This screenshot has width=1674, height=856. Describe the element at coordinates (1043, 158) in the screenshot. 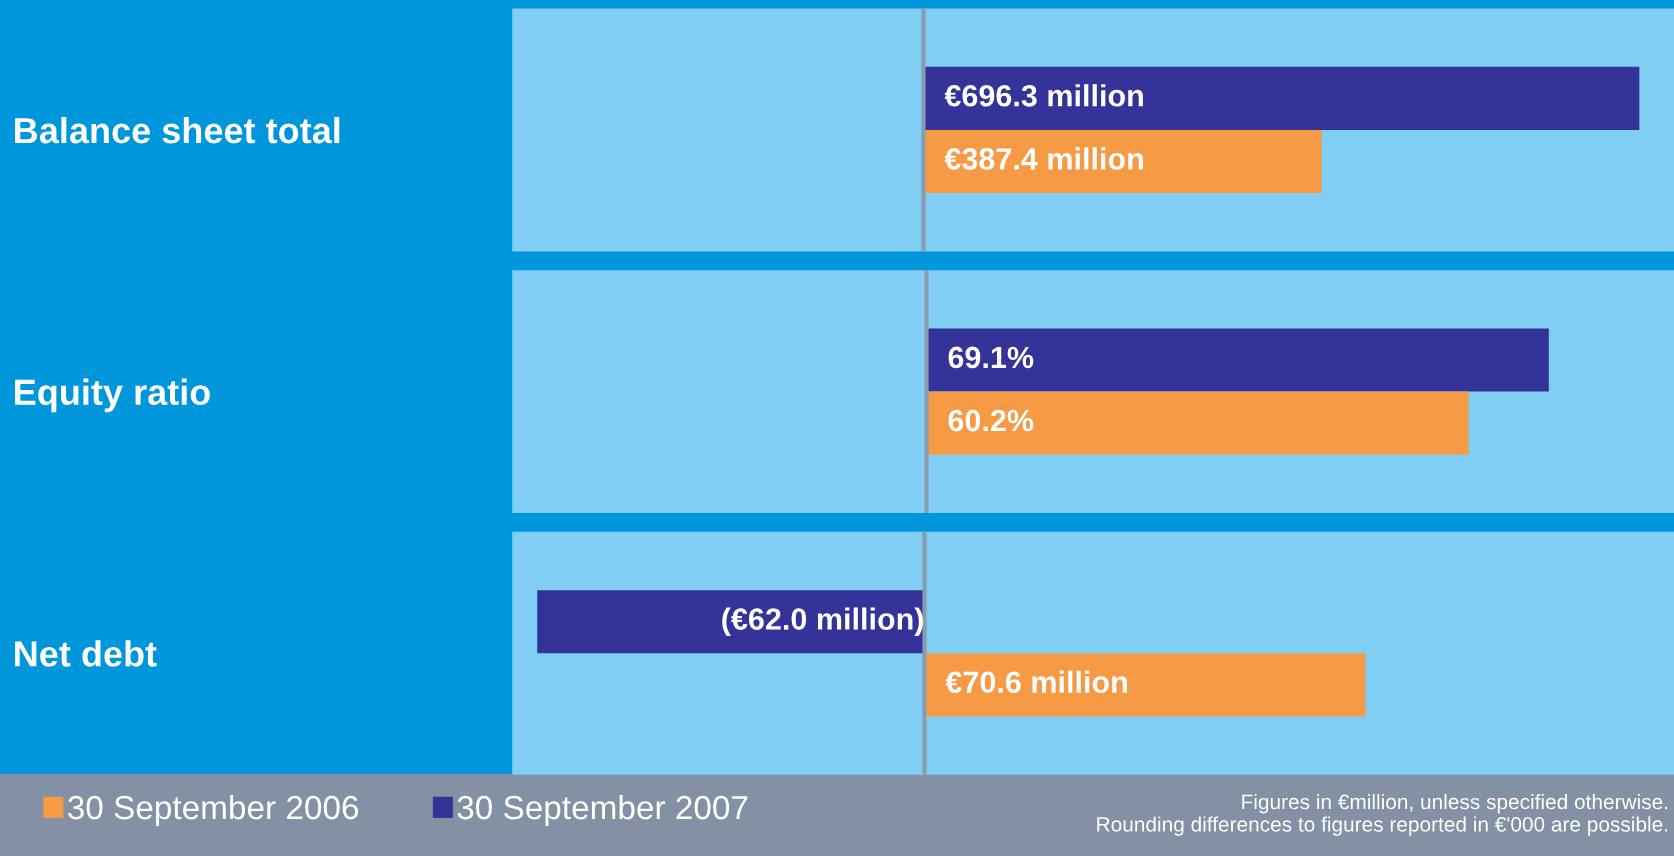

I see `data-label: €387.4 million` at that location.